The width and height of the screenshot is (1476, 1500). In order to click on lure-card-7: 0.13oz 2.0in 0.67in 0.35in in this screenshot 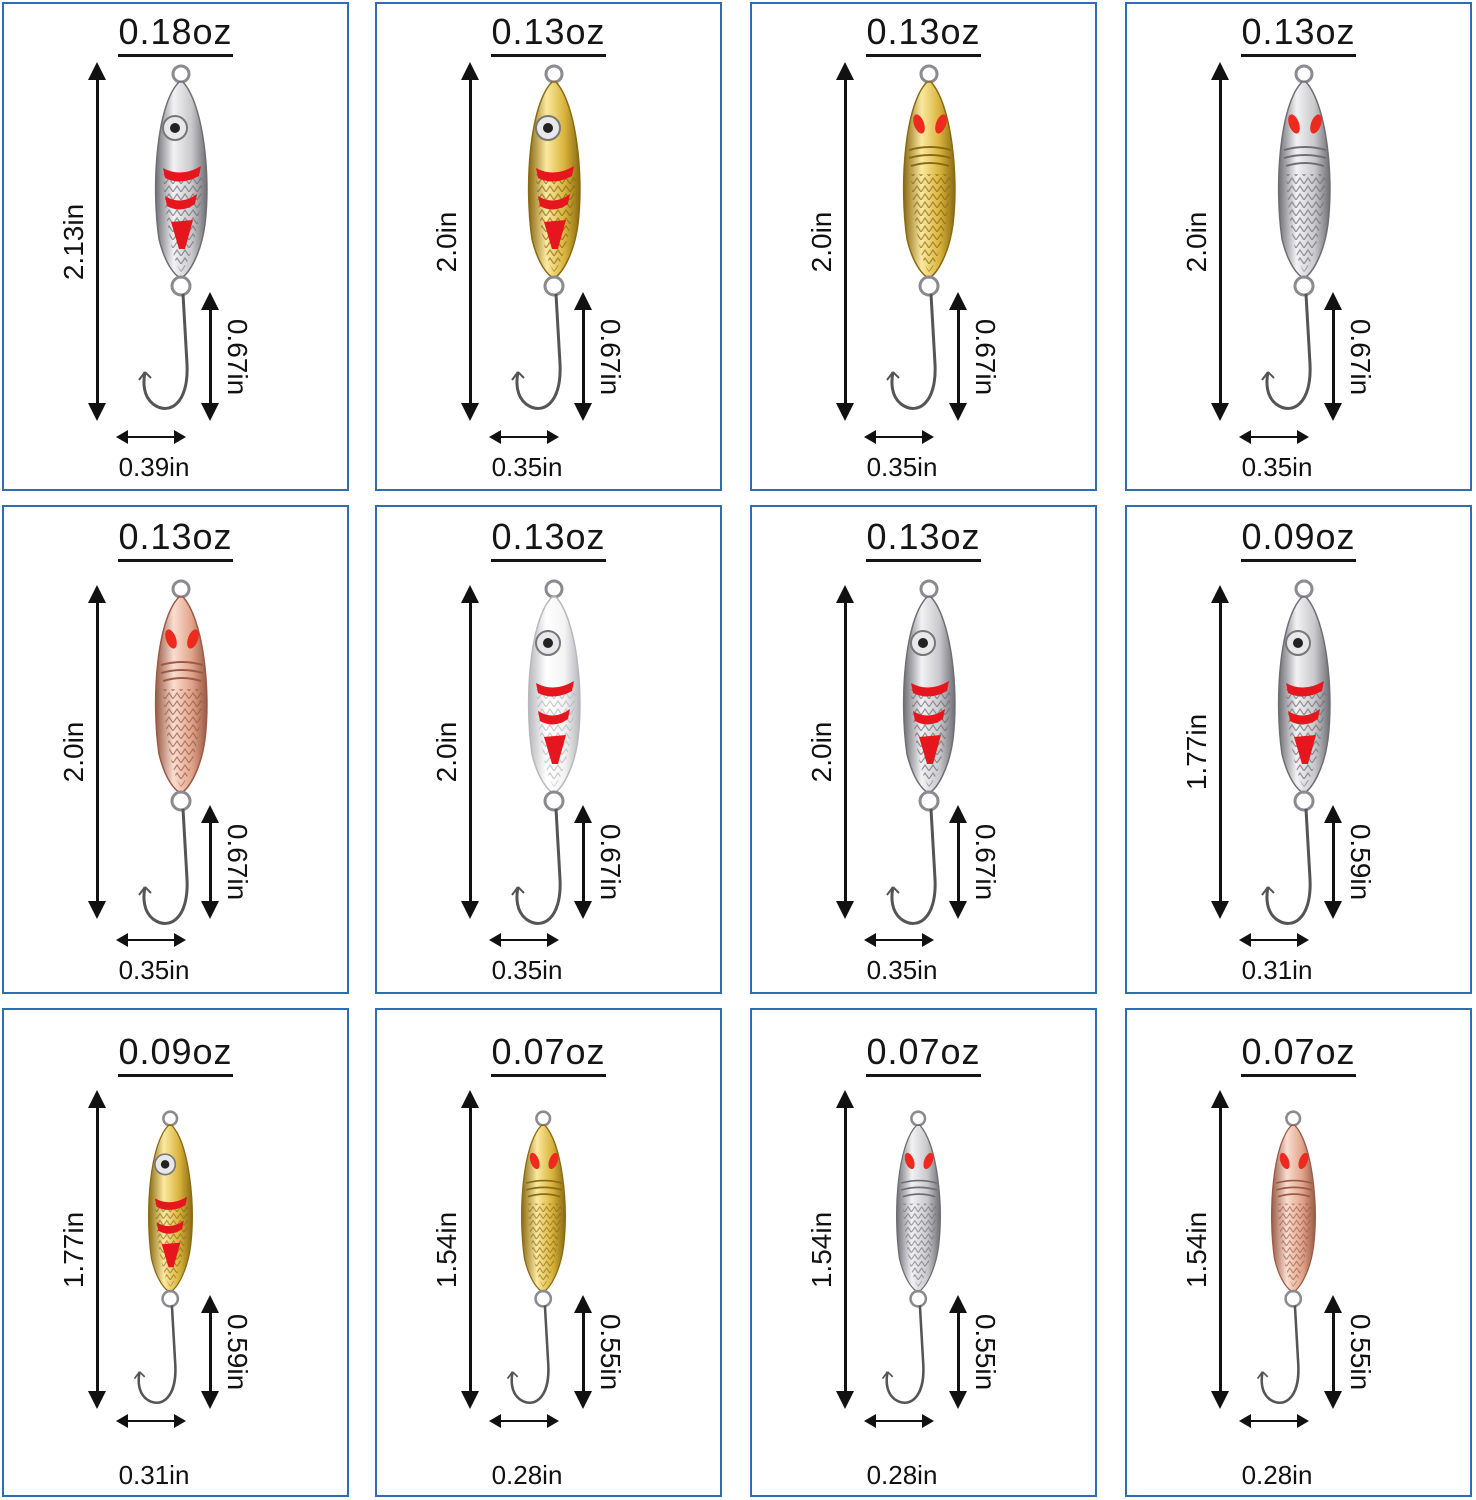, I will do `click(923, 749)`.